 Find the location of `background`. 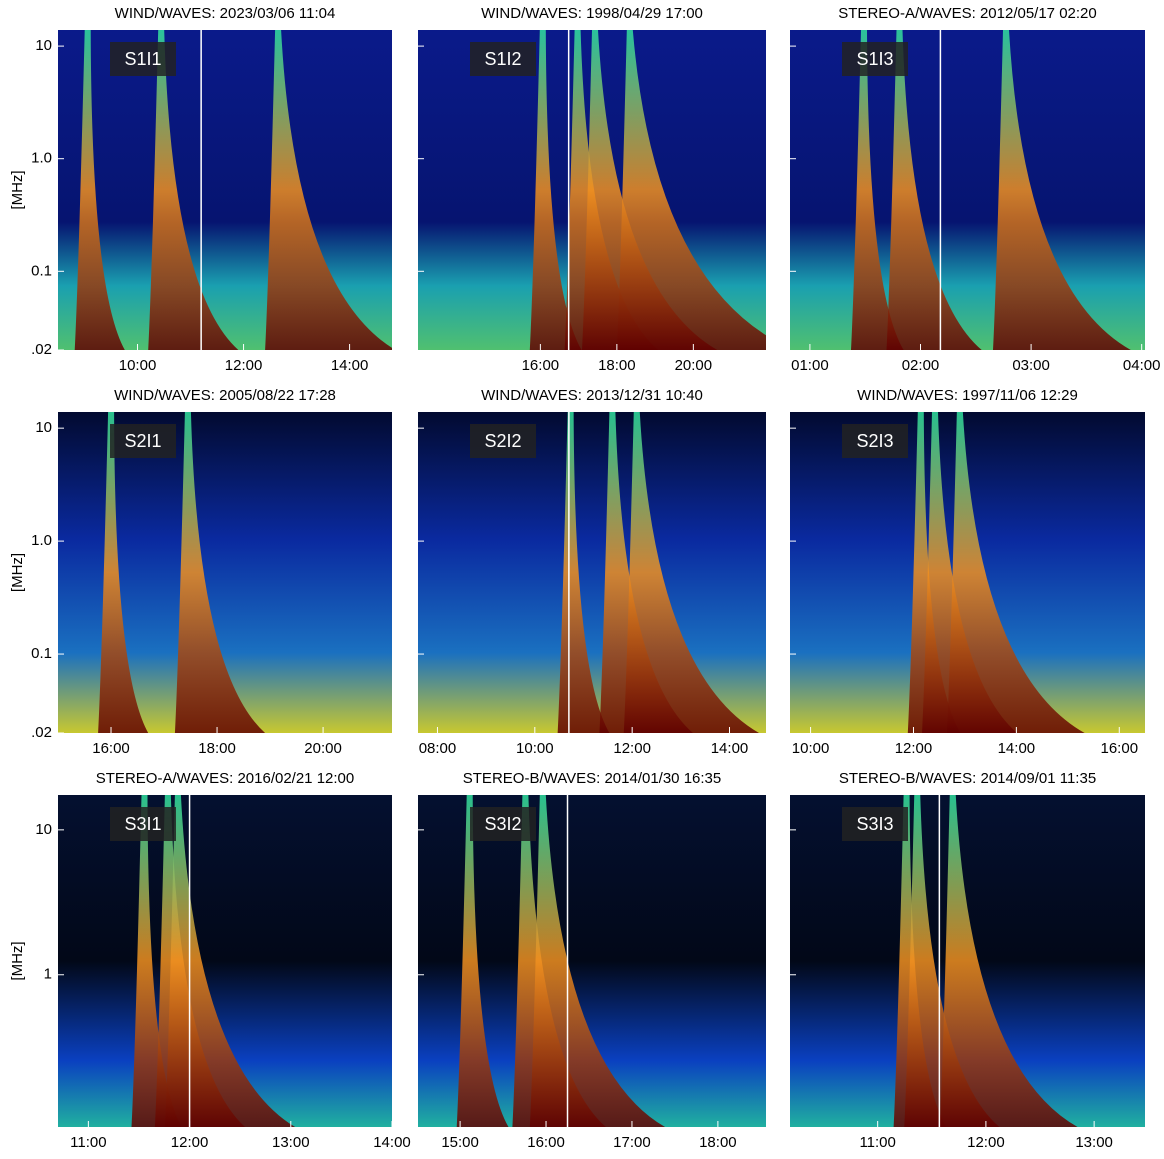

background is located at coordinates (967, 190).